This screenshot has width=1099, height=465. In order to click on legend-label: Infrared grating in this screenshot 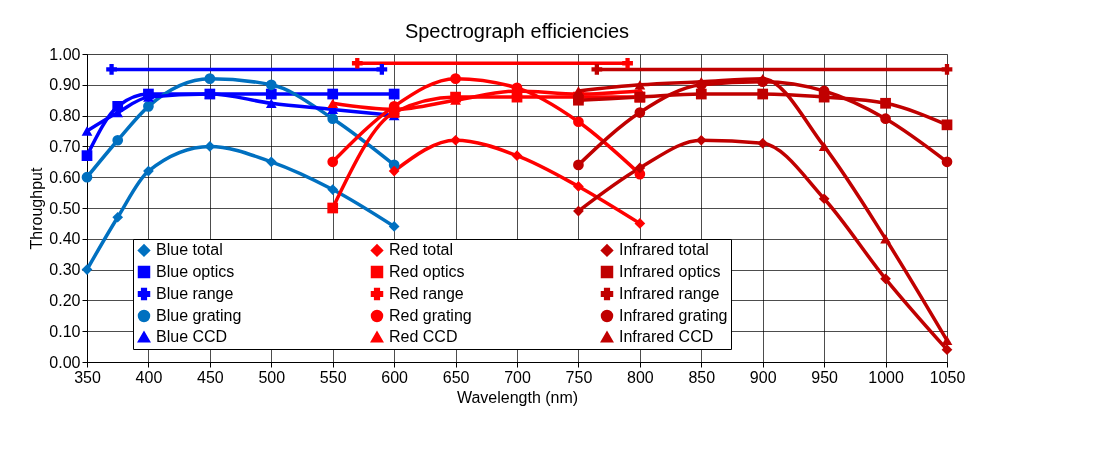, I will do `click(673, 315)`.